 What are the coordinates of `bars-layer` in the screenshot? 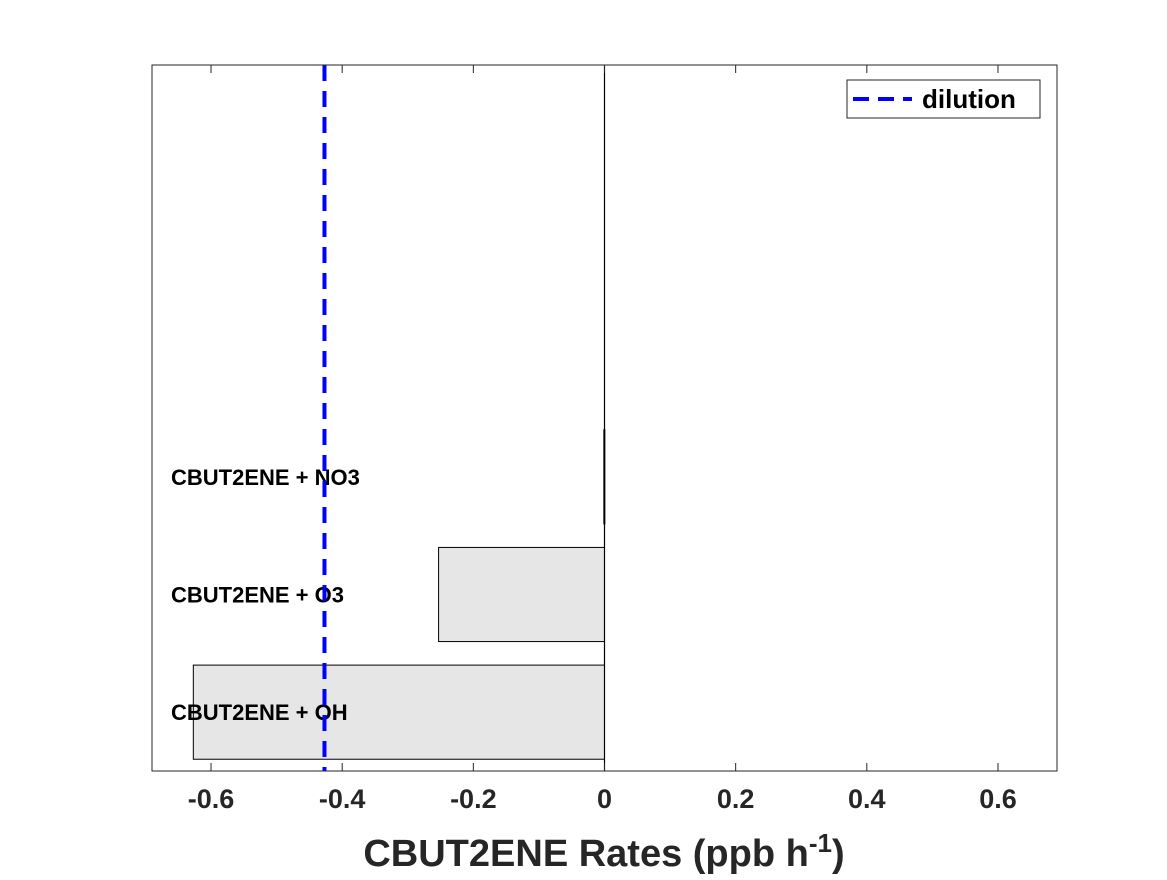 It's located at (399, 594).